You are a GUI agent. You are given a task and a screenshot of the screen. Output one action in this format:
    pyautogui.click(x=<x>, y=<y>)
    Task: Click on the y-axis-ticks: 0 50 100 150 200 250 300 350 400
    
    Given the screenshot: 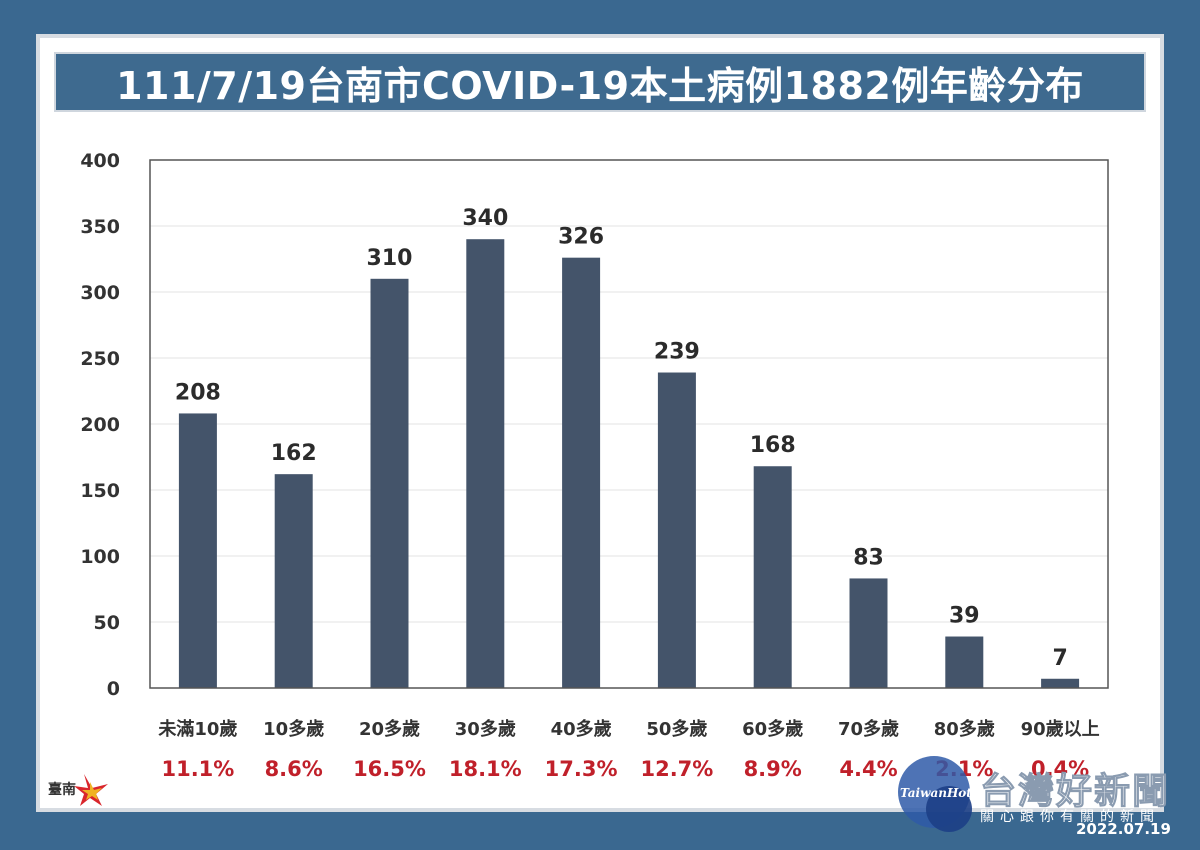 What is the action you would take?
    pyautogui.click(x=100, y=425)
    